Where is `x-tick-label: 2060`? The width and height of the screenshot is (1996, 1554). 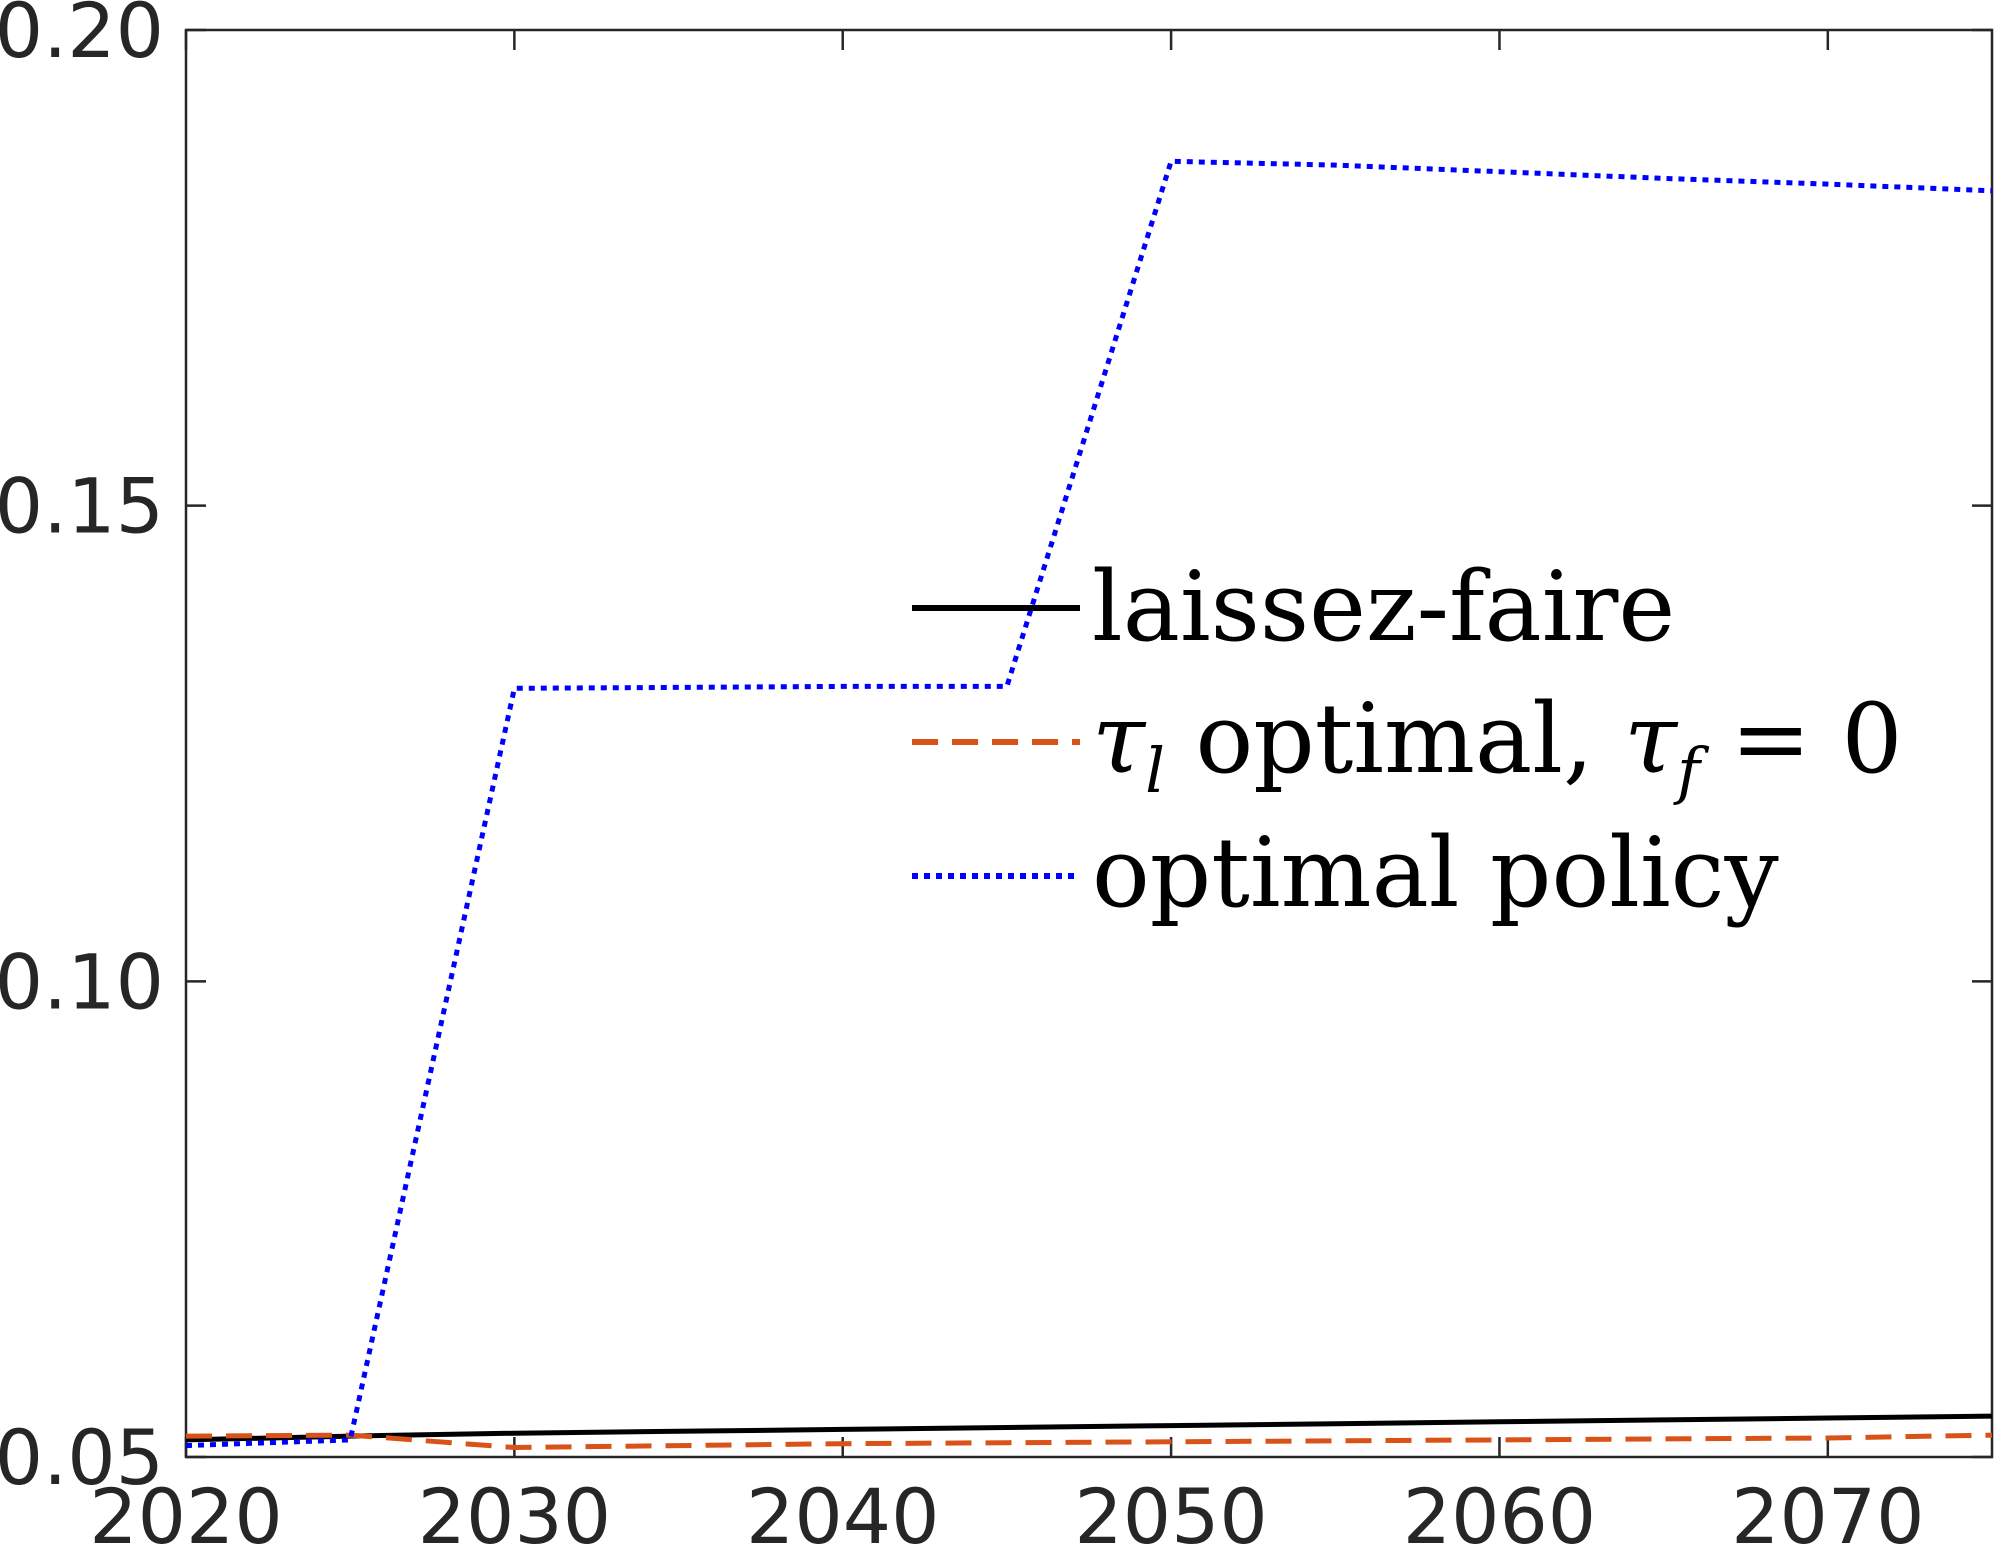
x-tick-label: 2060 is located at coordinates (1499, 1513).